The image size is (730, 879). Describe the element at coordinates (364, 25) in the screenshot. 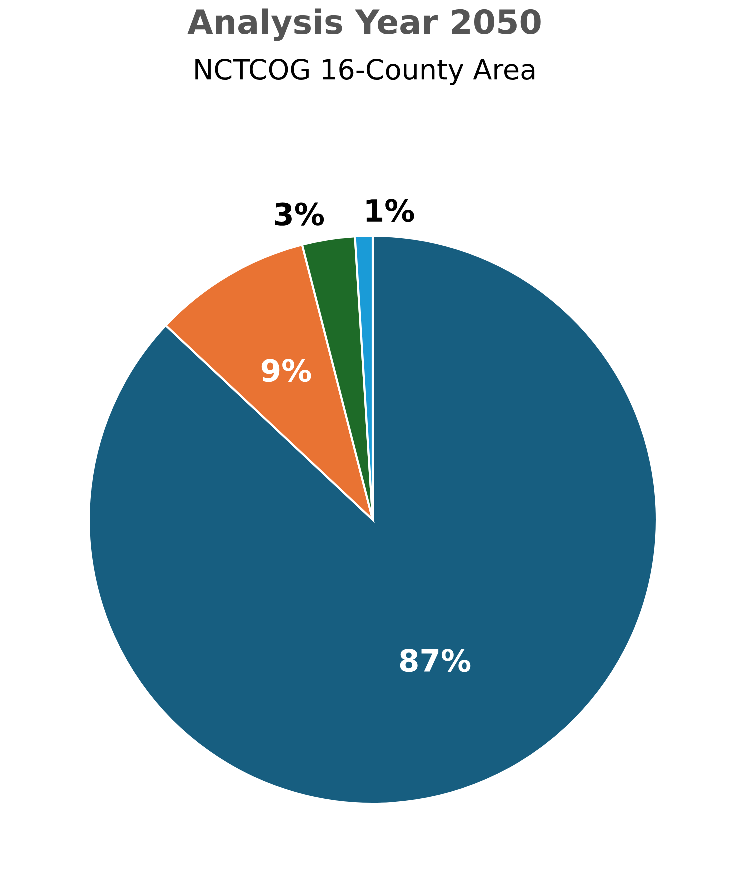

I see `chart-title: Analysis Year 2050` at that location.